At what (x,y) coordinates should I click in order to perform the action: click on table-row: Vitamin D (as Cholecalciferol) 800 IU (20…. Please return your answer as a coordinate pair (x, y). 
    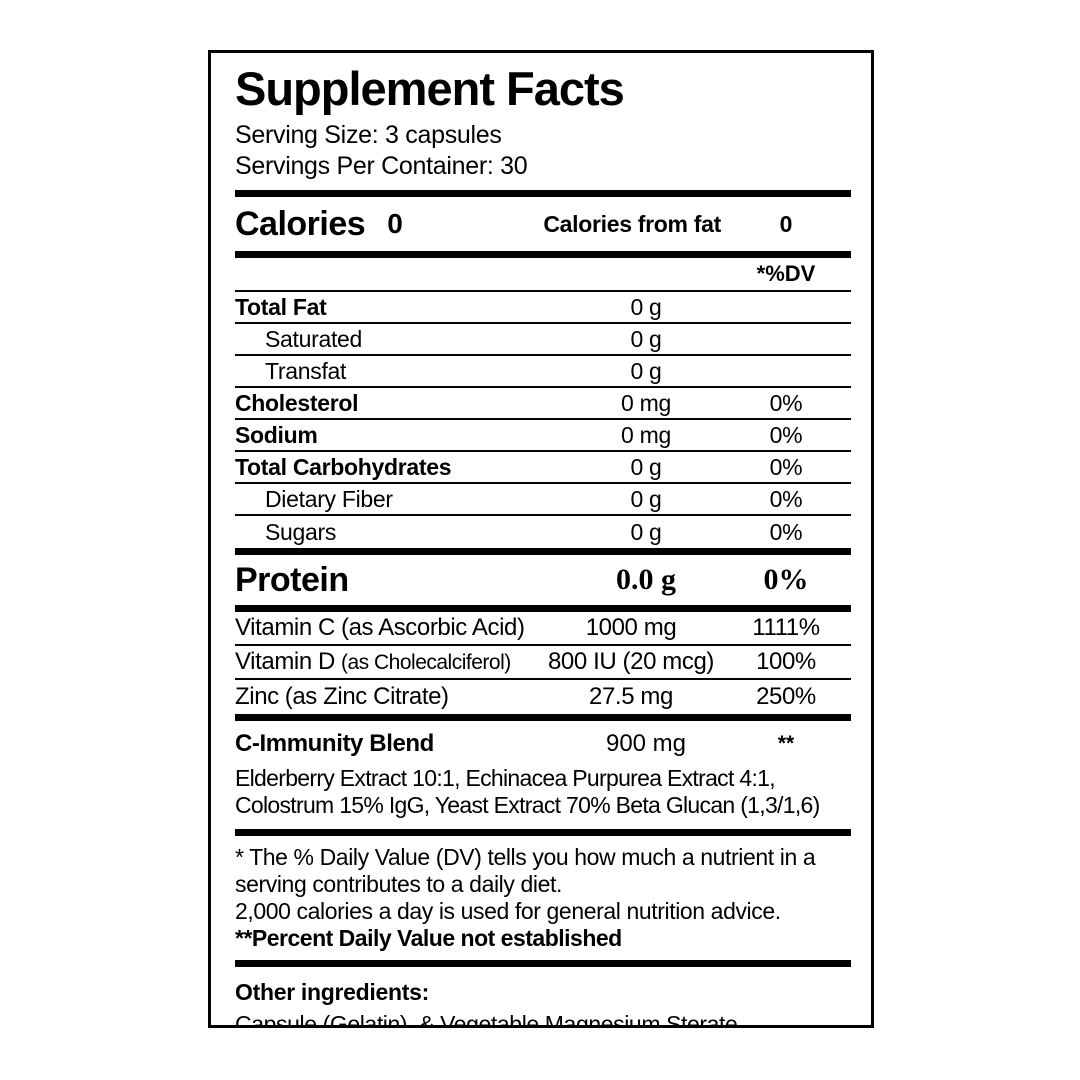
    Looking at the image, I should click on (543, 663).